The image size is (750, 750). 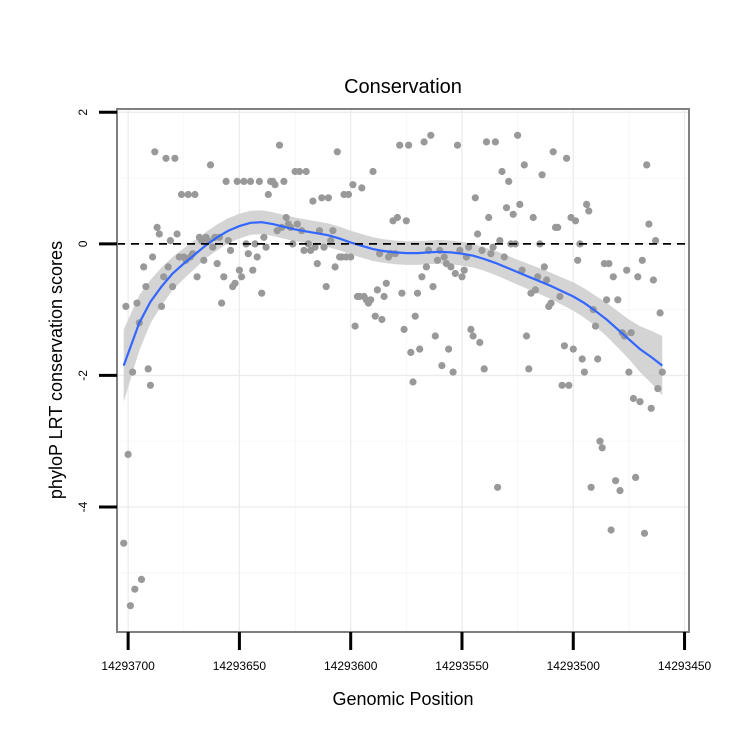 What do you see at coordinates (83, 506) in the screenshot?
I see `y-tick-label: -4` at bounding box center [83, 506].